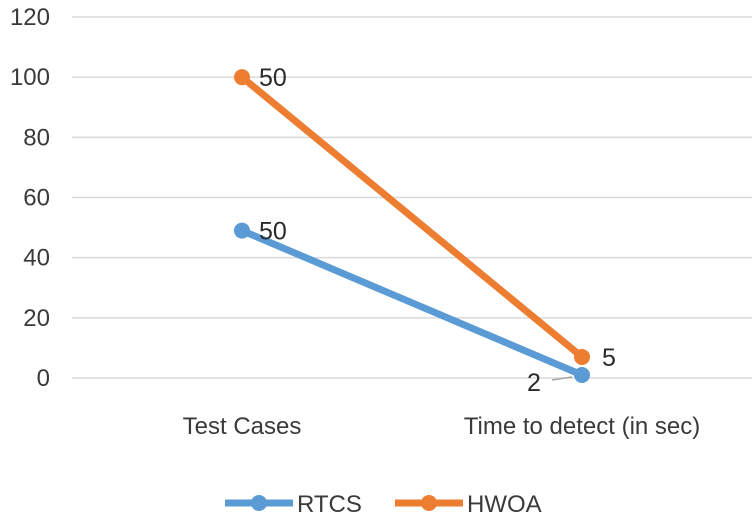  I want to click on legend-item-hwoa: HWOA, so click(468, 504).